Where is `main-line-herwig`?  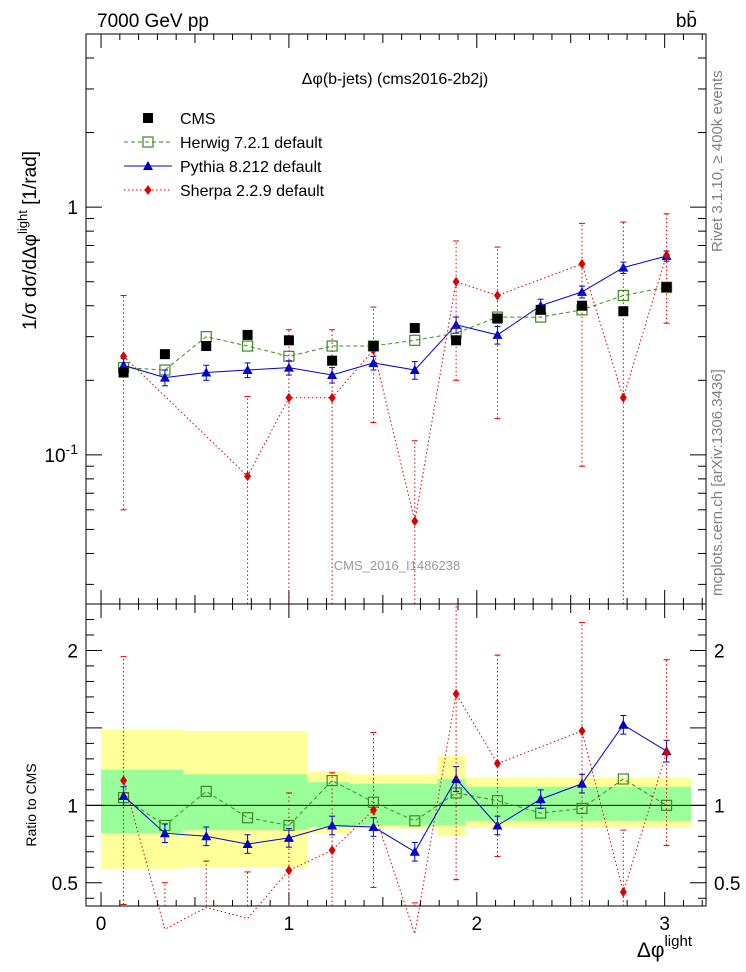 main-line-herwig is located at coordinates (395, 328).